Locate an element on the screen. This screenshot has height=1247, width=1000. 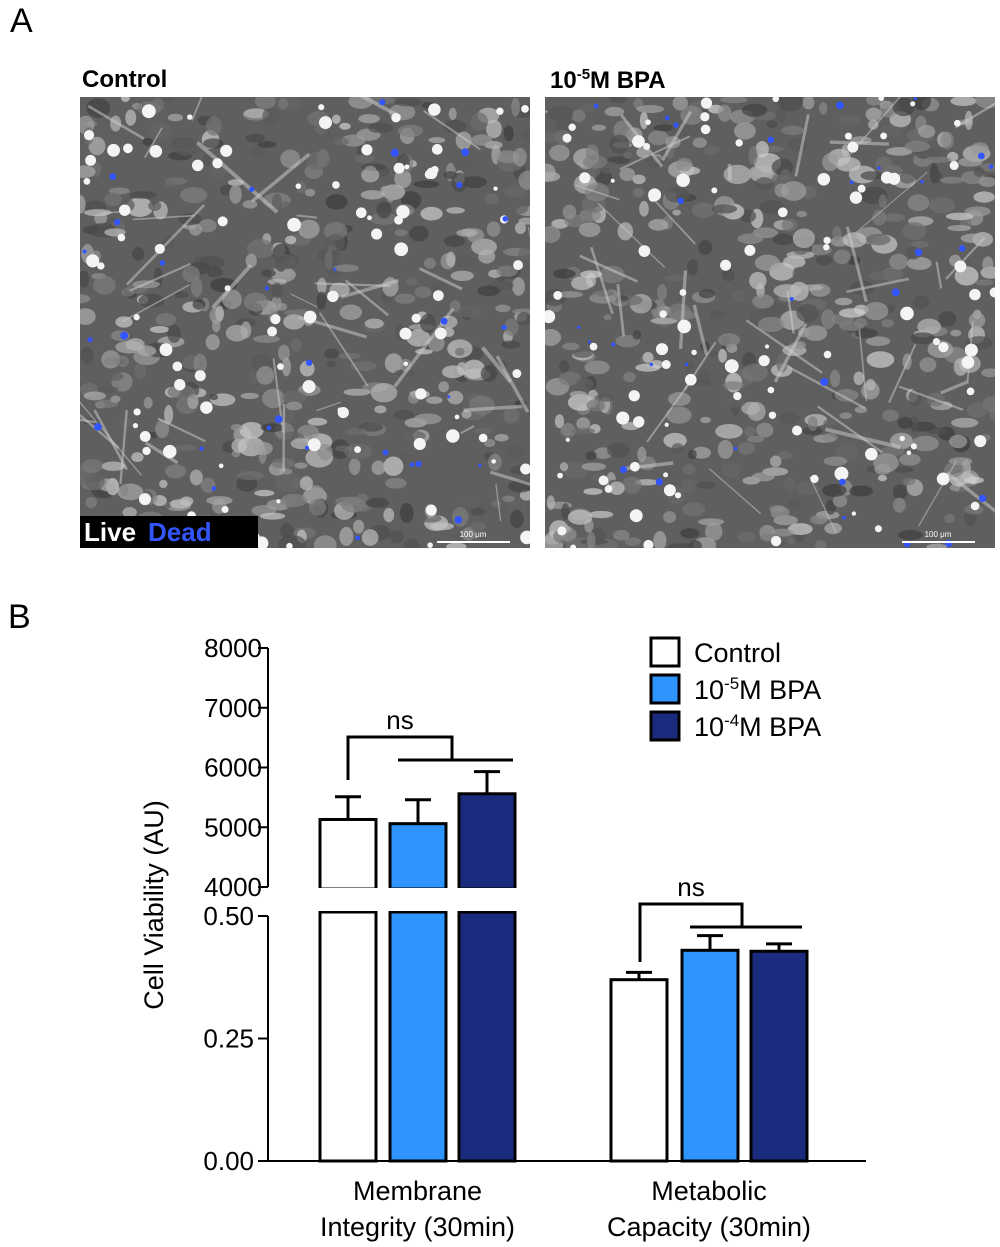
axis-break-gap is located at coordinates (348, 899).